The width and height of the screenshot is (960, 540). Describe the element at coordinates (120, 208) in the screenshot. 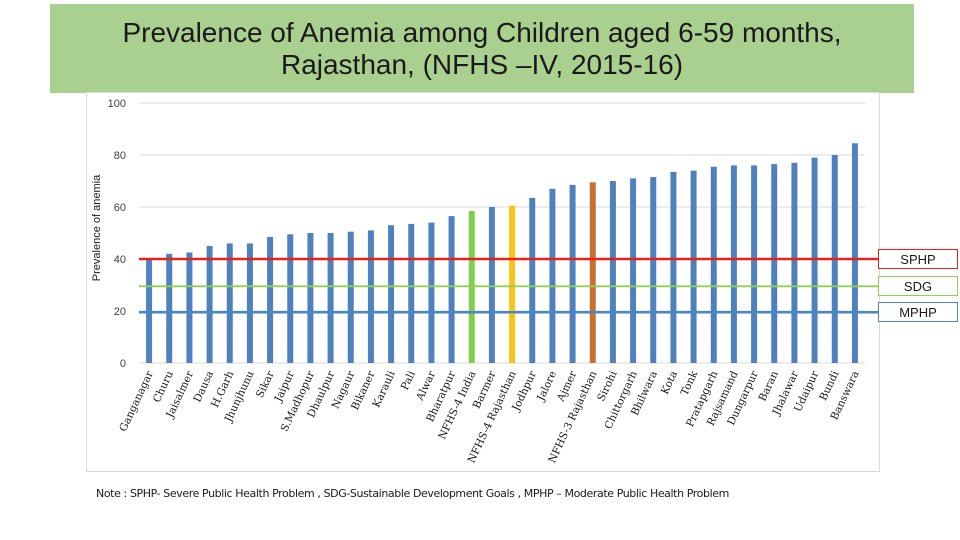

I see `y-tick-label: 60` at that location.